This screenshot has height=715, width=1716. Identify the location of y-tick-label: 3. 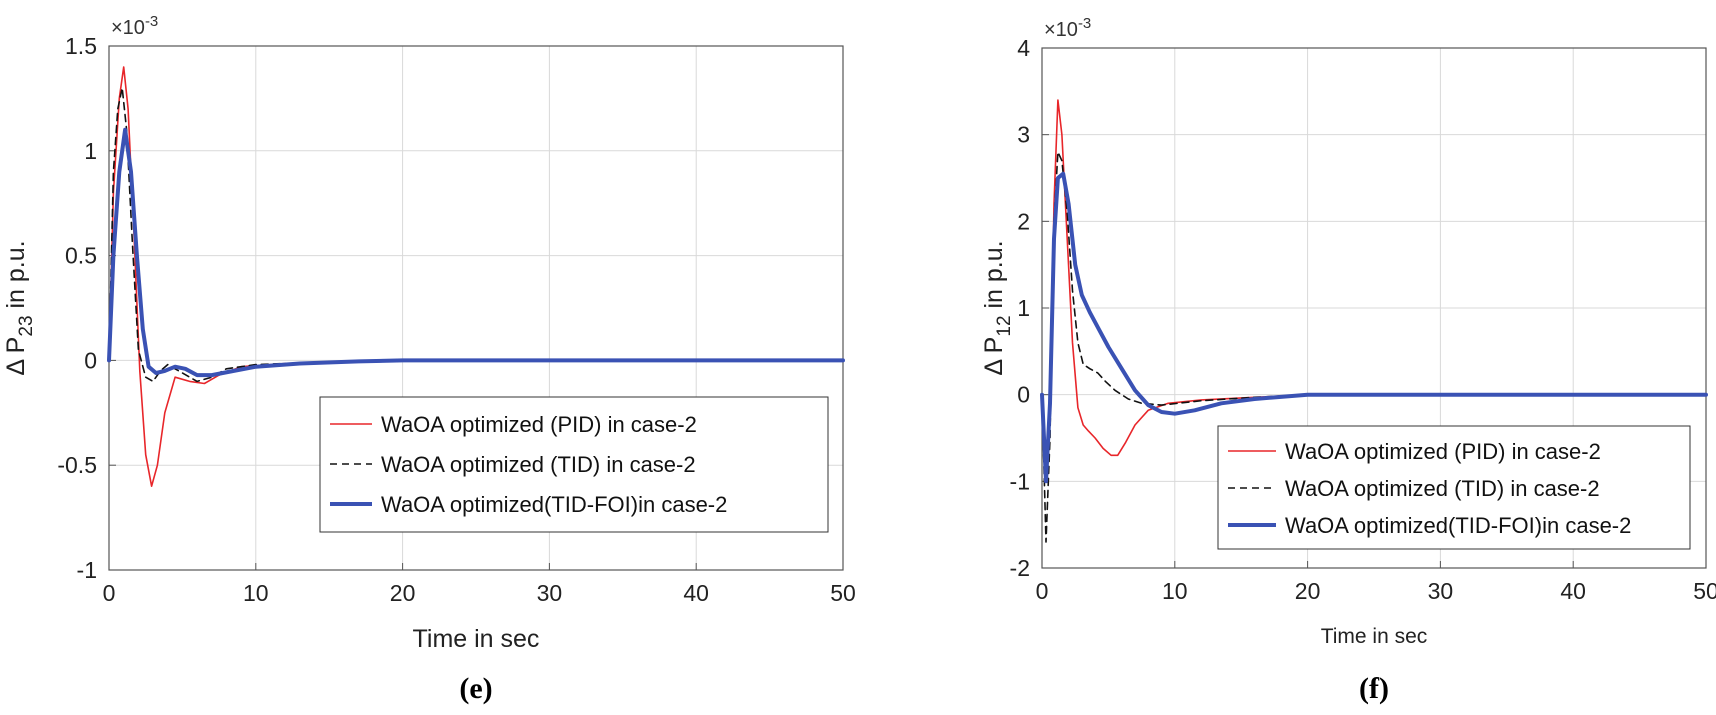
(1023, 135).